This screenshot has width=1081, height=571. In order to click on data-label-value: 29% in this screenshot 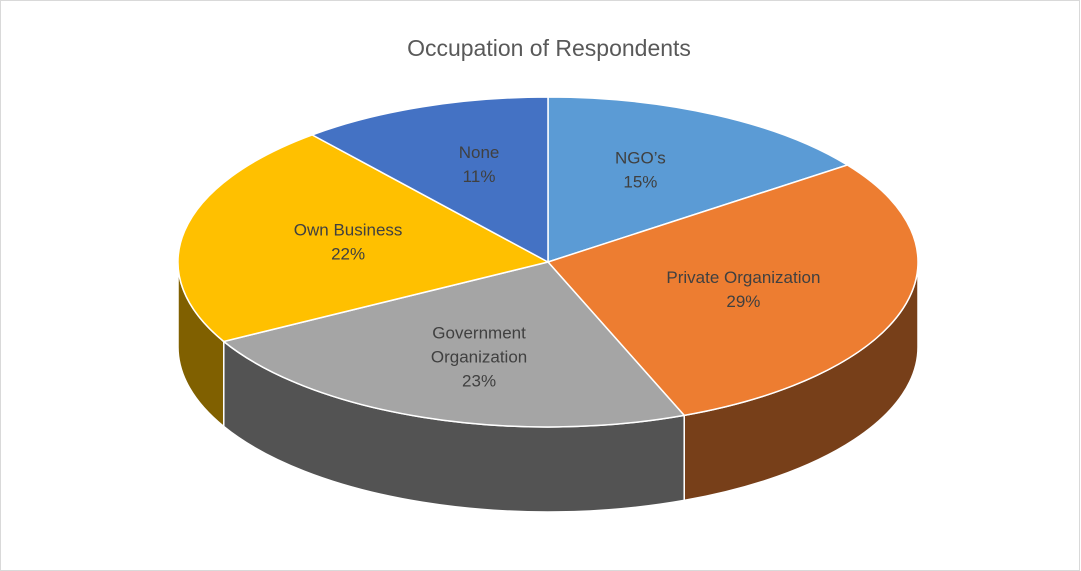, I will do `click(743, 301)`.